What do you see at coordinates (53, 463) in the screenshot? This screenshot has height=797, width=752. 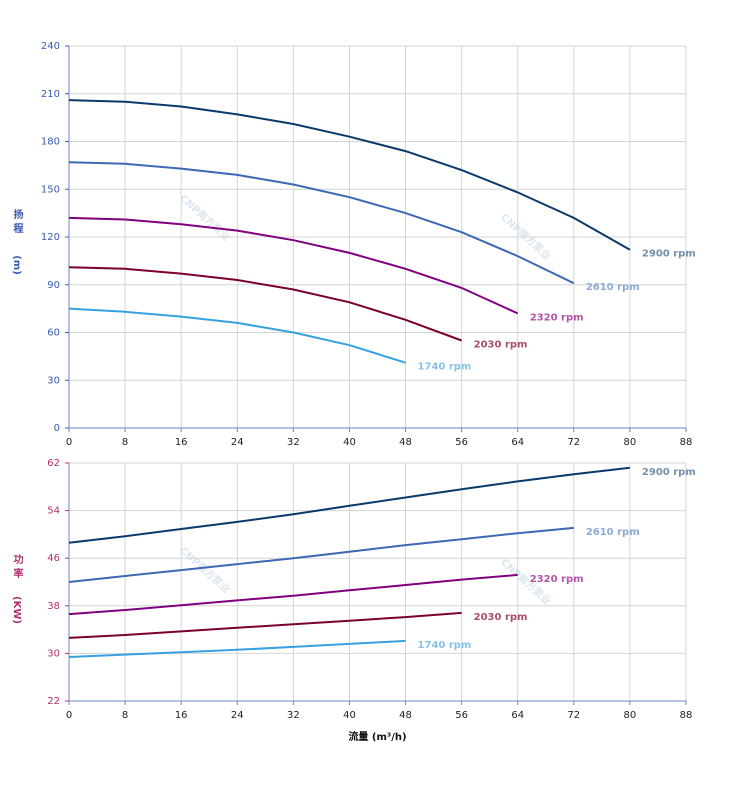 I see `y-tick-label: 62` at bounding box center [53, 463].